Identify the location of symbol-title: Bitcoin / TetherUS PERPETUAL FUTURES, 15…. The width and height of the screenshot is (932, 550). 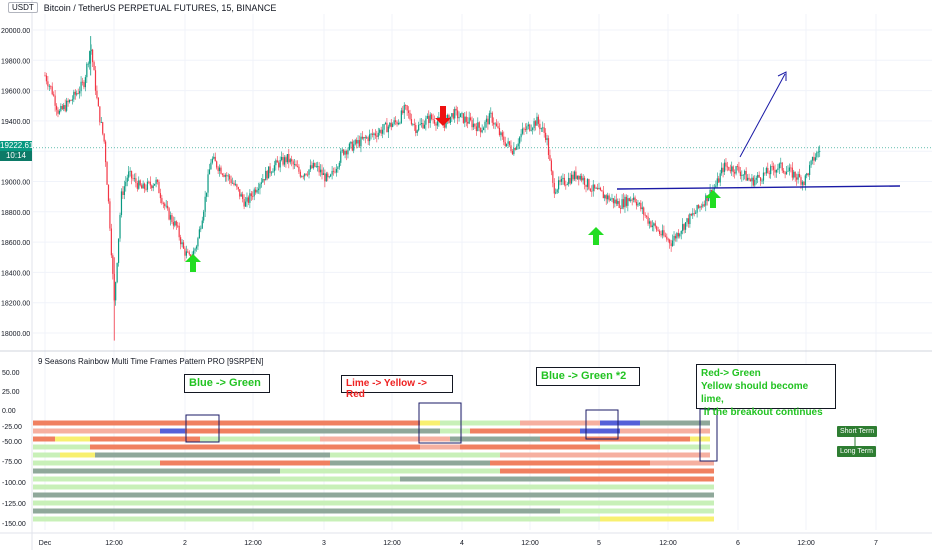
(160, 7).